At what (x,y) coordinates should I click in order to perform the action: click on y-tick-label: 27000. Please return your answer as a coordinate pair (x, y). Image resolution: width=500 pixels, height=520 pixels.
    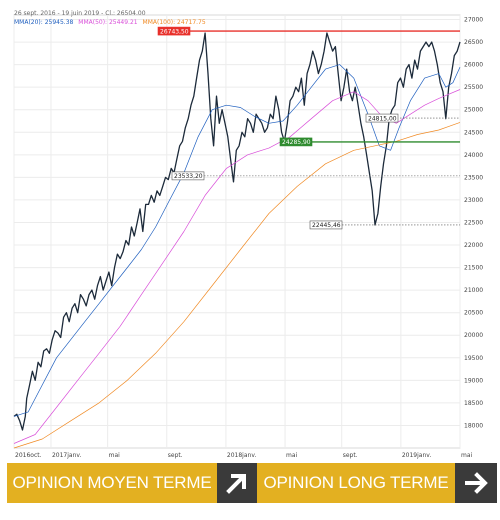
    Looking at the image, I should click on (473, 20).